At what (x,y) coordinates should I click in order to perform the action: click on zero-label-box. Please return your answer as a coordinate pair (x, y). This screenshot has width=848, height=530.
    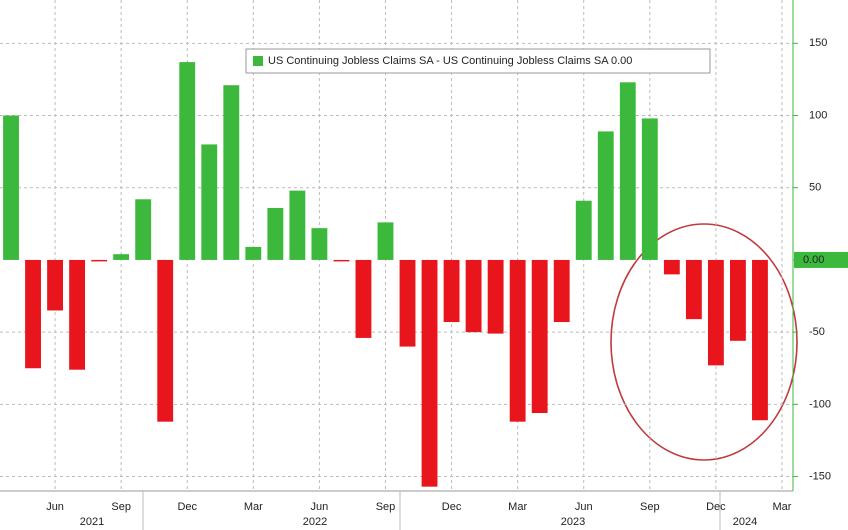
    Looking at the image, I should click on (821, 259).